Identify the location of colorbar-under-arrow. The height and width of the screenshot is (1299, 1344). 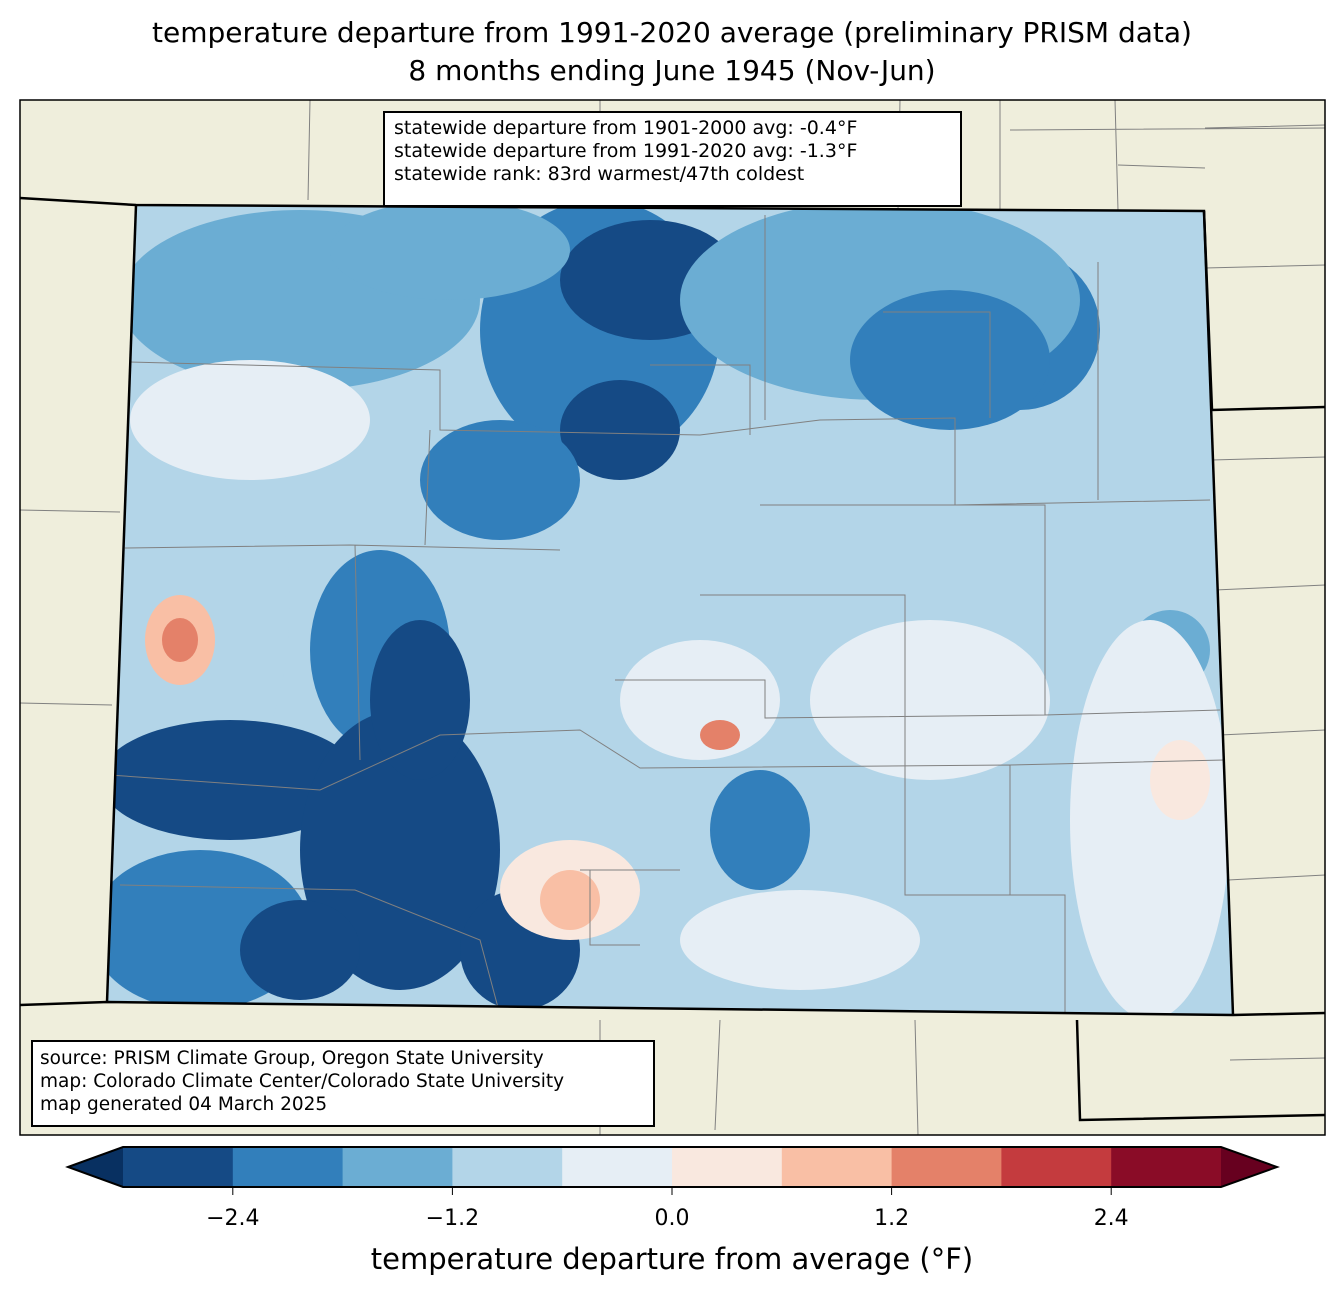
(95, 1167).